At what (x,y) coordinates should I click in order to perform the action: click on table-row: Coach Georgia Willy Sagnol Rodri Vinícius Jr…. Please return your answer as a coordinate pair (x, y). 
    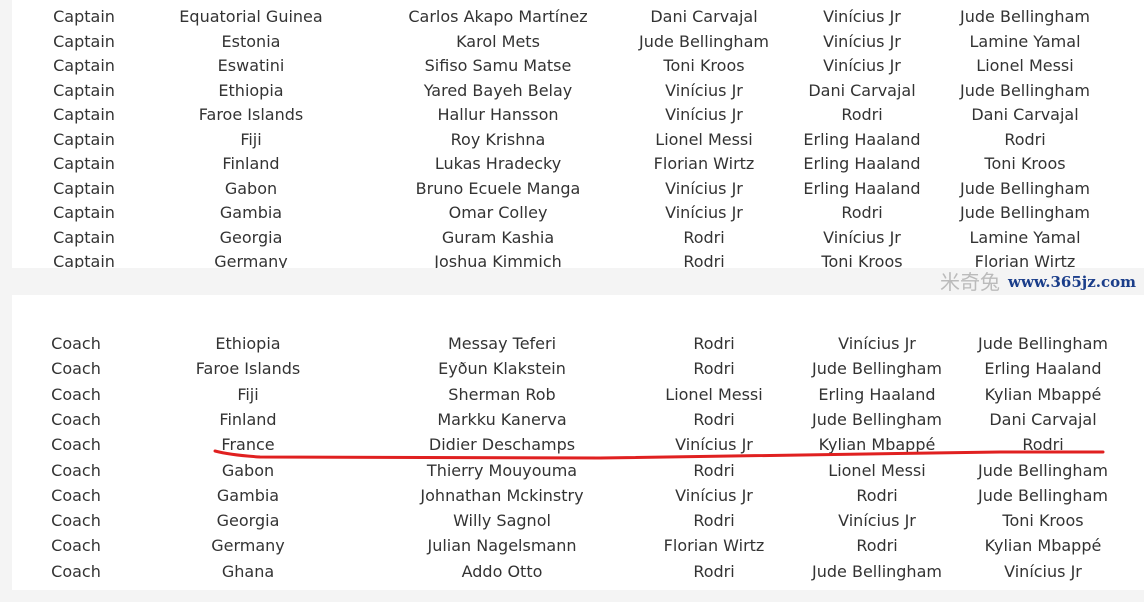
    Looking at the image, I should click on (578, 522).